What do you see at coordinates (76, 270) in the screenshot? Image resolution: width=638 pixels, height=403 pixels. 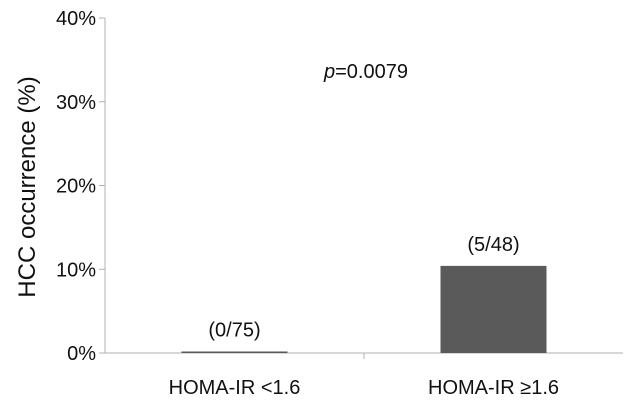 I see `y-tick-label: 10%` at bounding box center [76, 270].